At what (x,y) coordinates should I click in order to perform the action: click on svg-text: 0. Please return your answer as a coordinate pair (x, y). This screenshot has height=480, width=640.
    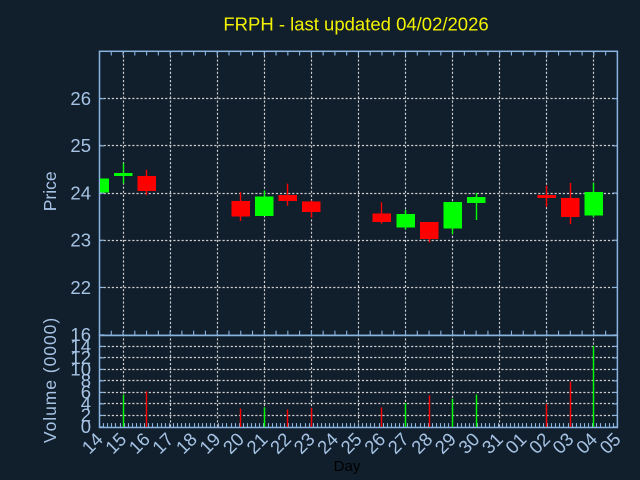
    Looking at the image, I should click on (86, 426).